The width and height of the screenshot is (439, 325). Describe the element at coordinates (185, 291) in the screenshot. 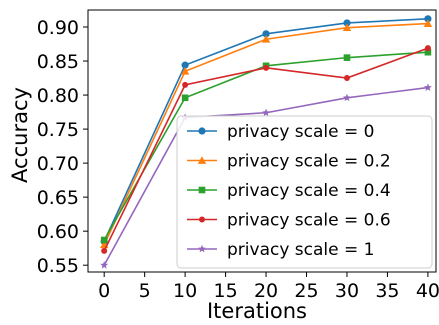

I see `x-tick-label: 10` at that location.